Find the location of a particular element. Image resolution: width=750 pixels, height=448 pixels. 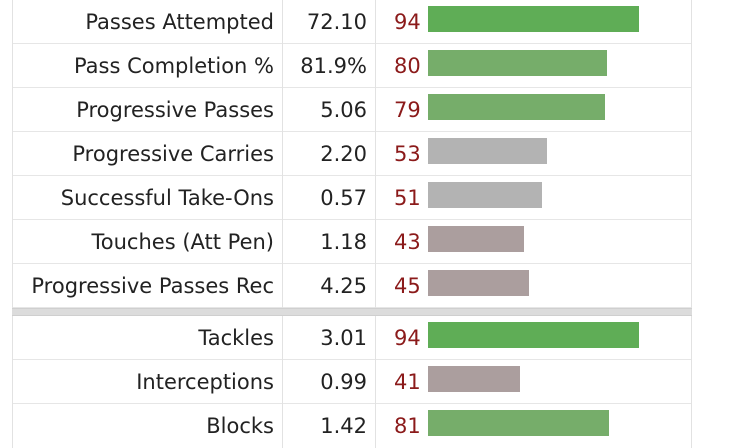

percentile-value: 43 is located at coordinates (407, 242).